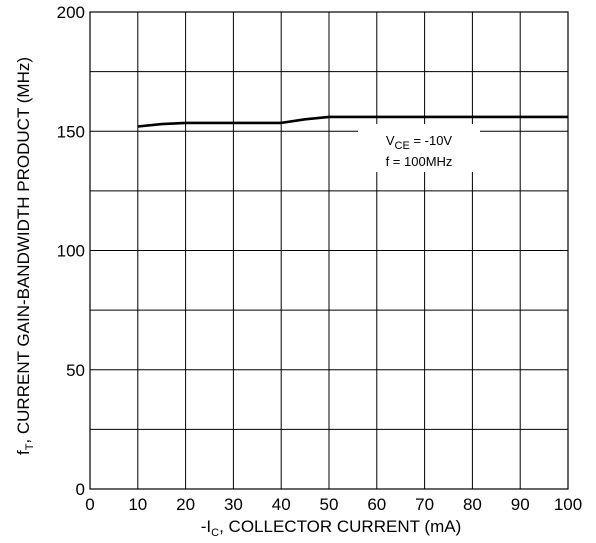 This screenshot has width=596, height=543. I want to click on series-line, so click(352, 121).